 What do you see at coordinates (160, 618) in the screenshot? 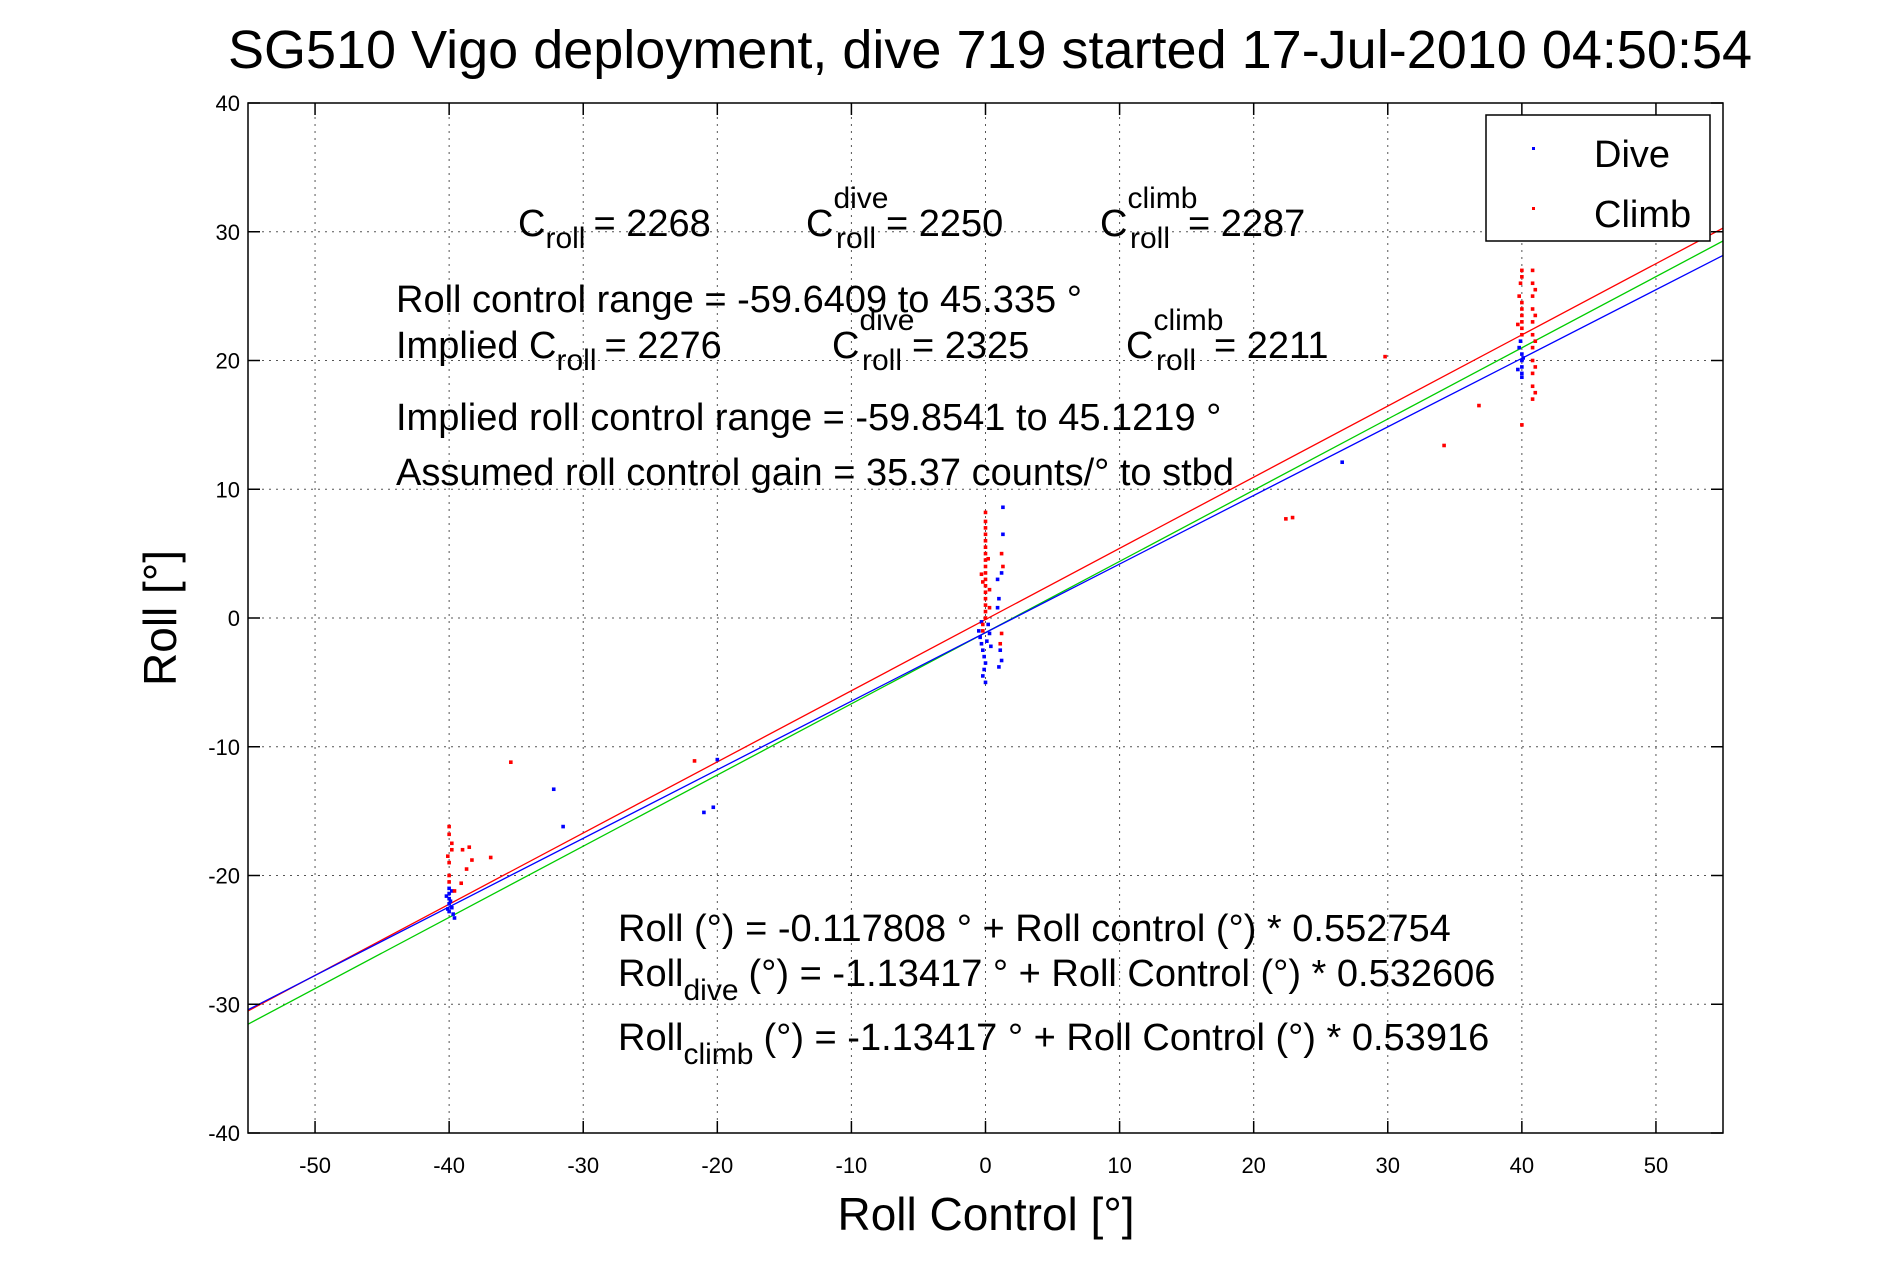
I see `y-axis-label: Roll [°]` at bounding box center [160, 618].